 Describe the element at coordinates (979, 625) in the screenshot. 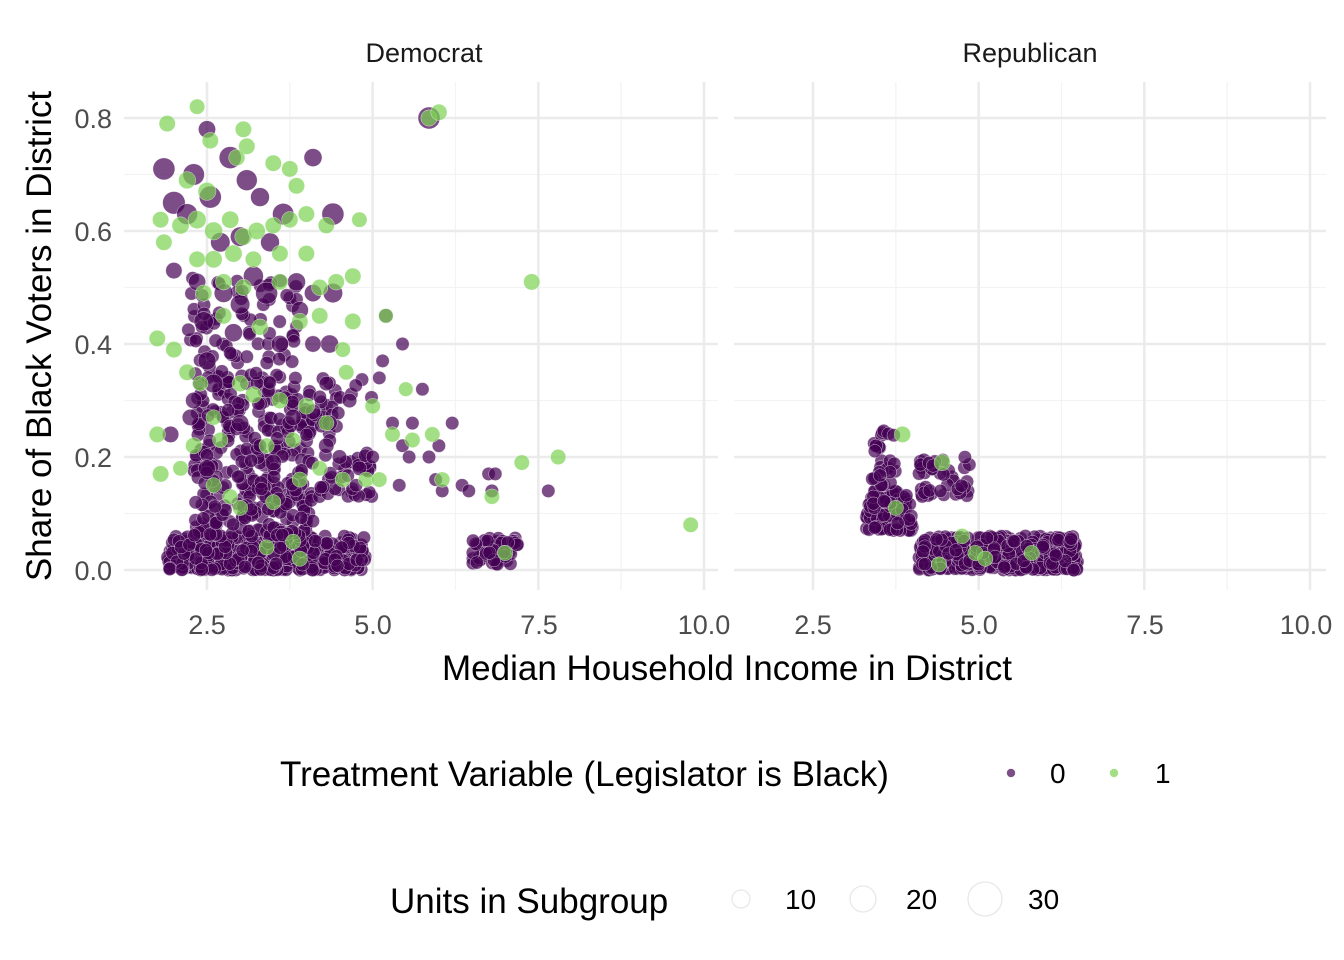

I see `x-tick-label: 5.0` at that location.